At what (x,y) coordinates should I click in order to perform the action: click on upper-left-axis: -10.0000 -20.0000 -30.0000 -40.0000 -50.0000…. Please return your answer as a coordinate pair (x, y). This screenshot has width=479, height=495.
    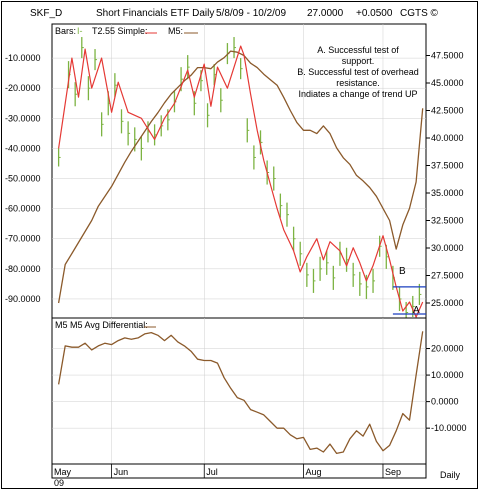
    Looking at the image, I should click on (23, 178).